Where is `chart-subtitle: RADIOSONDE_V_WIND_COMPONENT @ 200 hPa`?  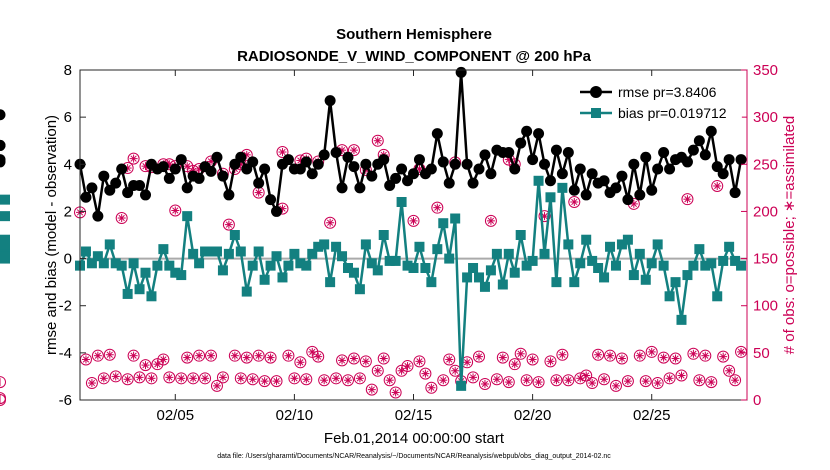
chart-subtitle: RADIOSONDE_V_WIND_COMPONENT @ 200 hPa is located at coordinates (414, 56).